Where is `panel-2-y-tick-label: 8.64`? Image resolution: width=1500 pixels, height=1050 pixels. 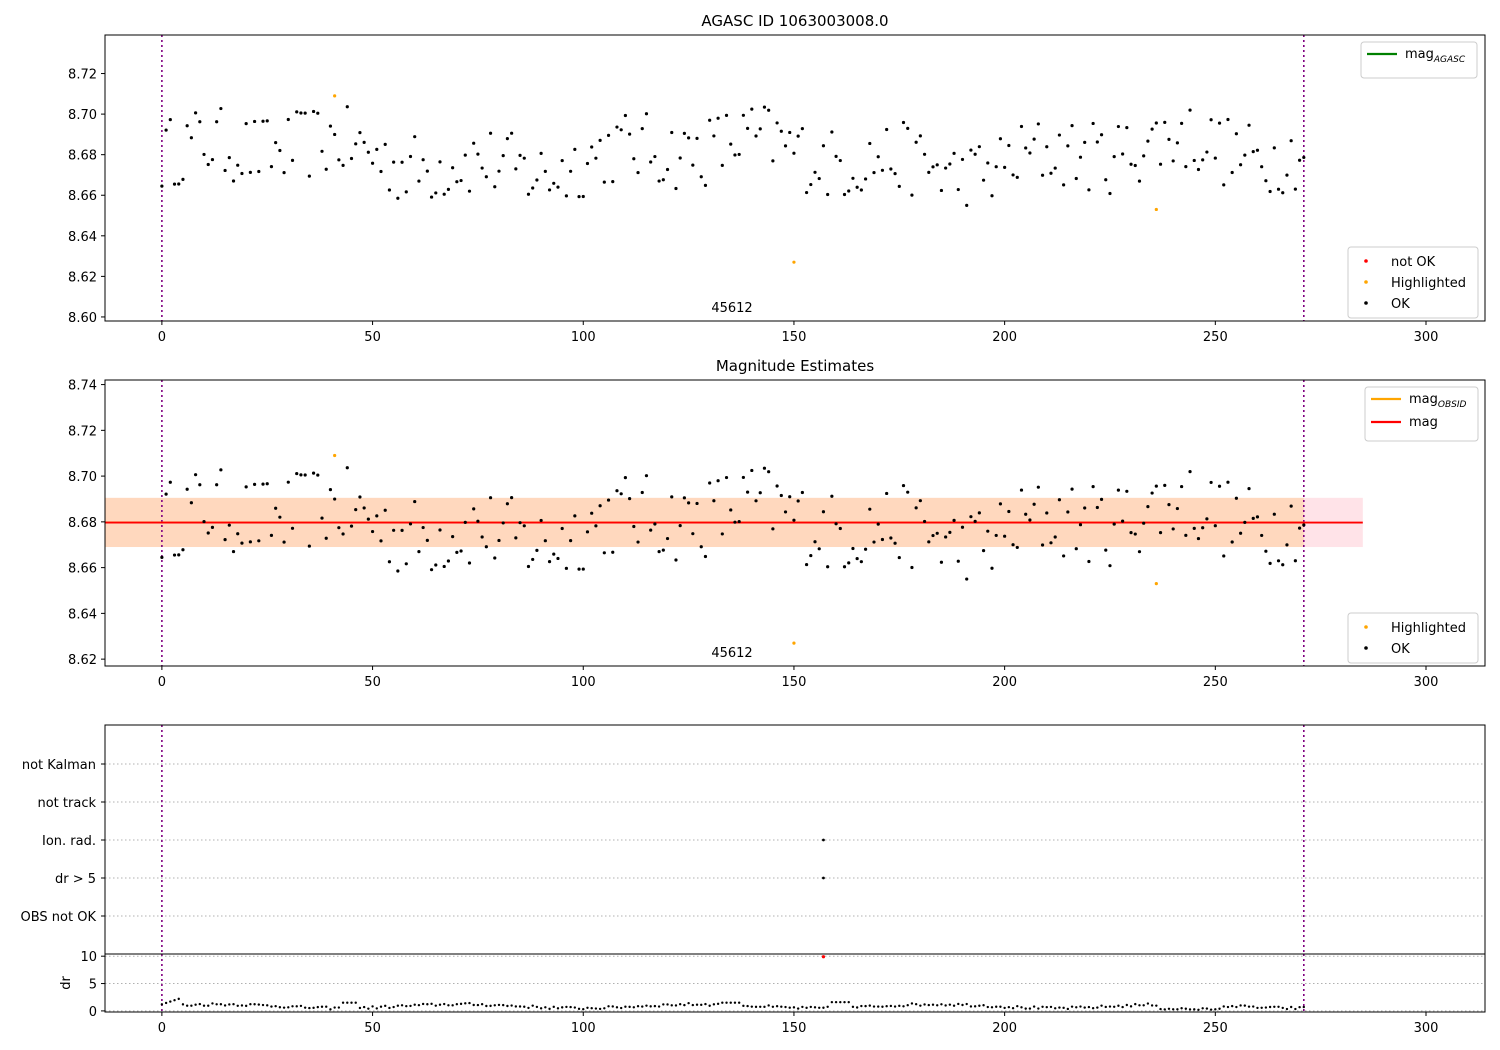
panel-2-y-tick-label: 8.64 is located at coordinates (82, 614).